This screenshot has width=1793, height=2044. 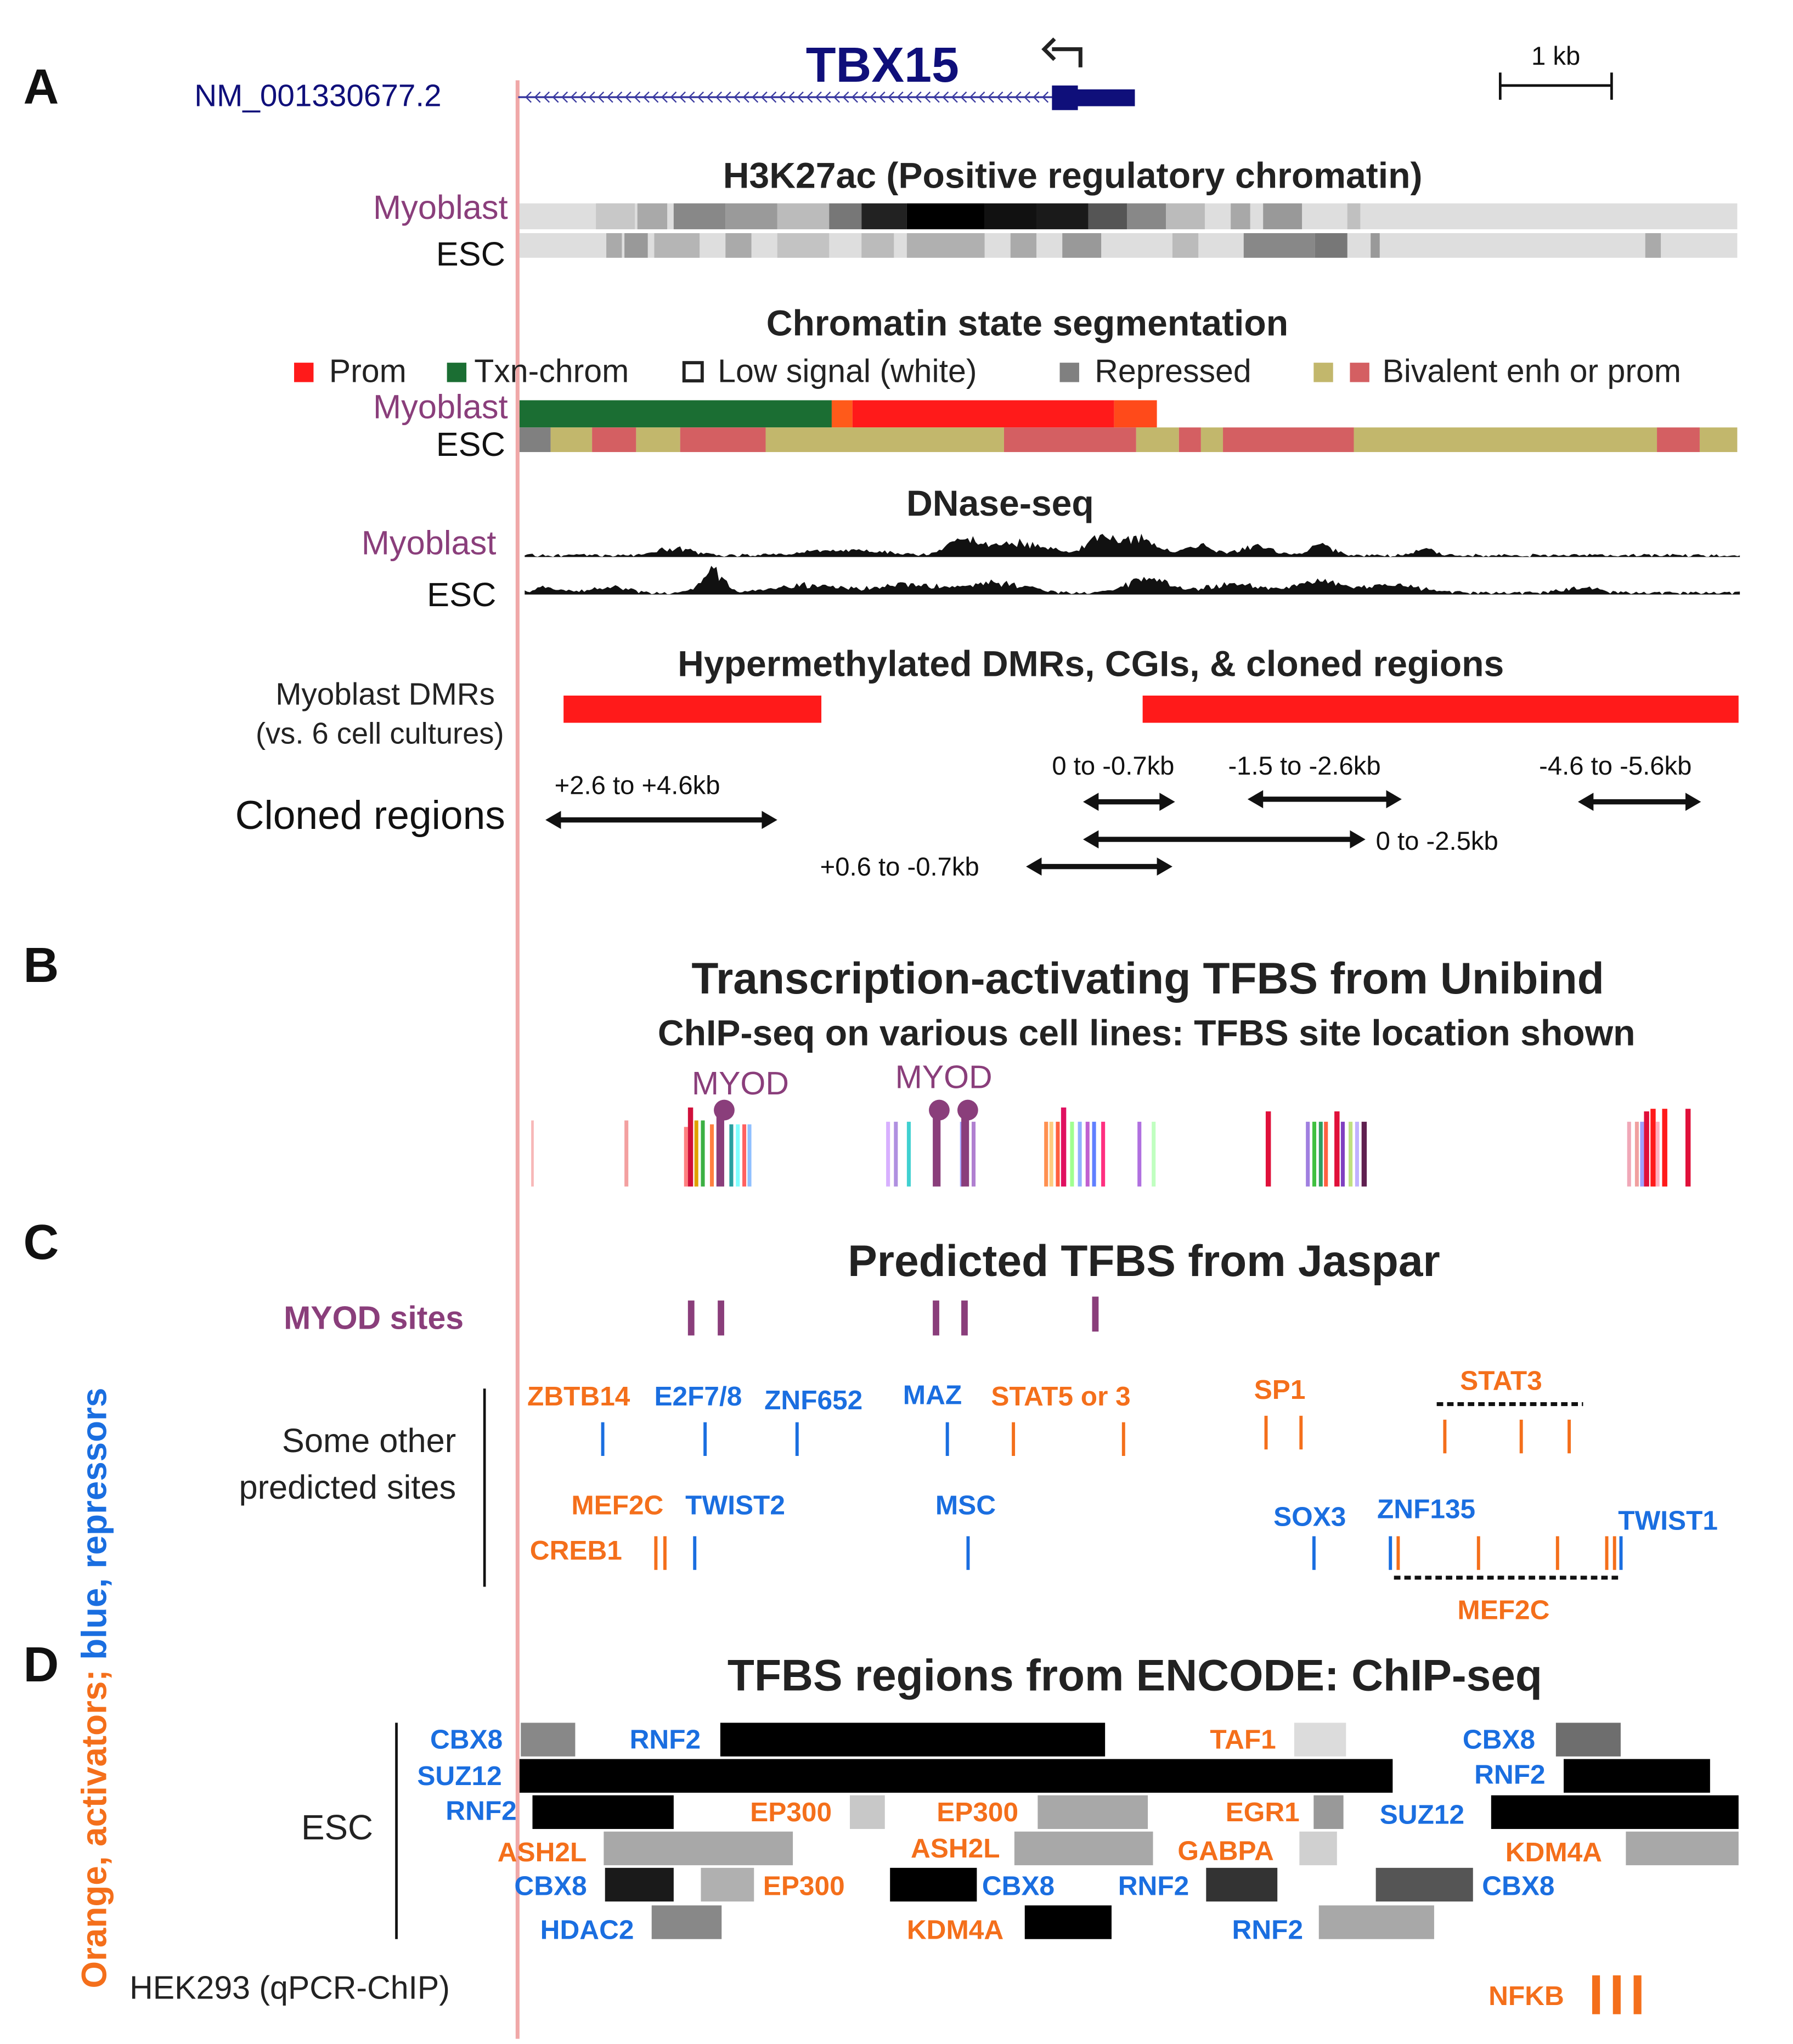 I want to click on encode-cbx8-2: CBX8, so click(x=1499, y=1739).